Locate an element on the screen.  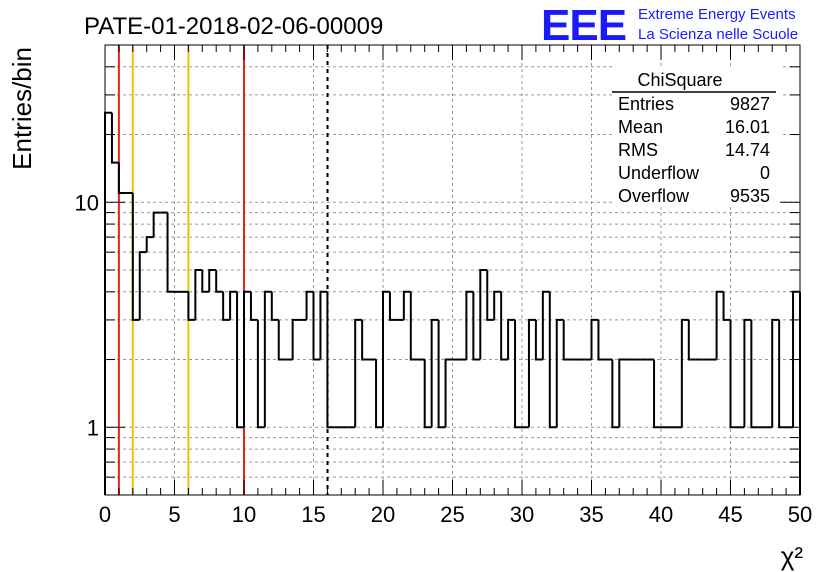
x-tick-label: 5 is located at coordinates (174, 514).